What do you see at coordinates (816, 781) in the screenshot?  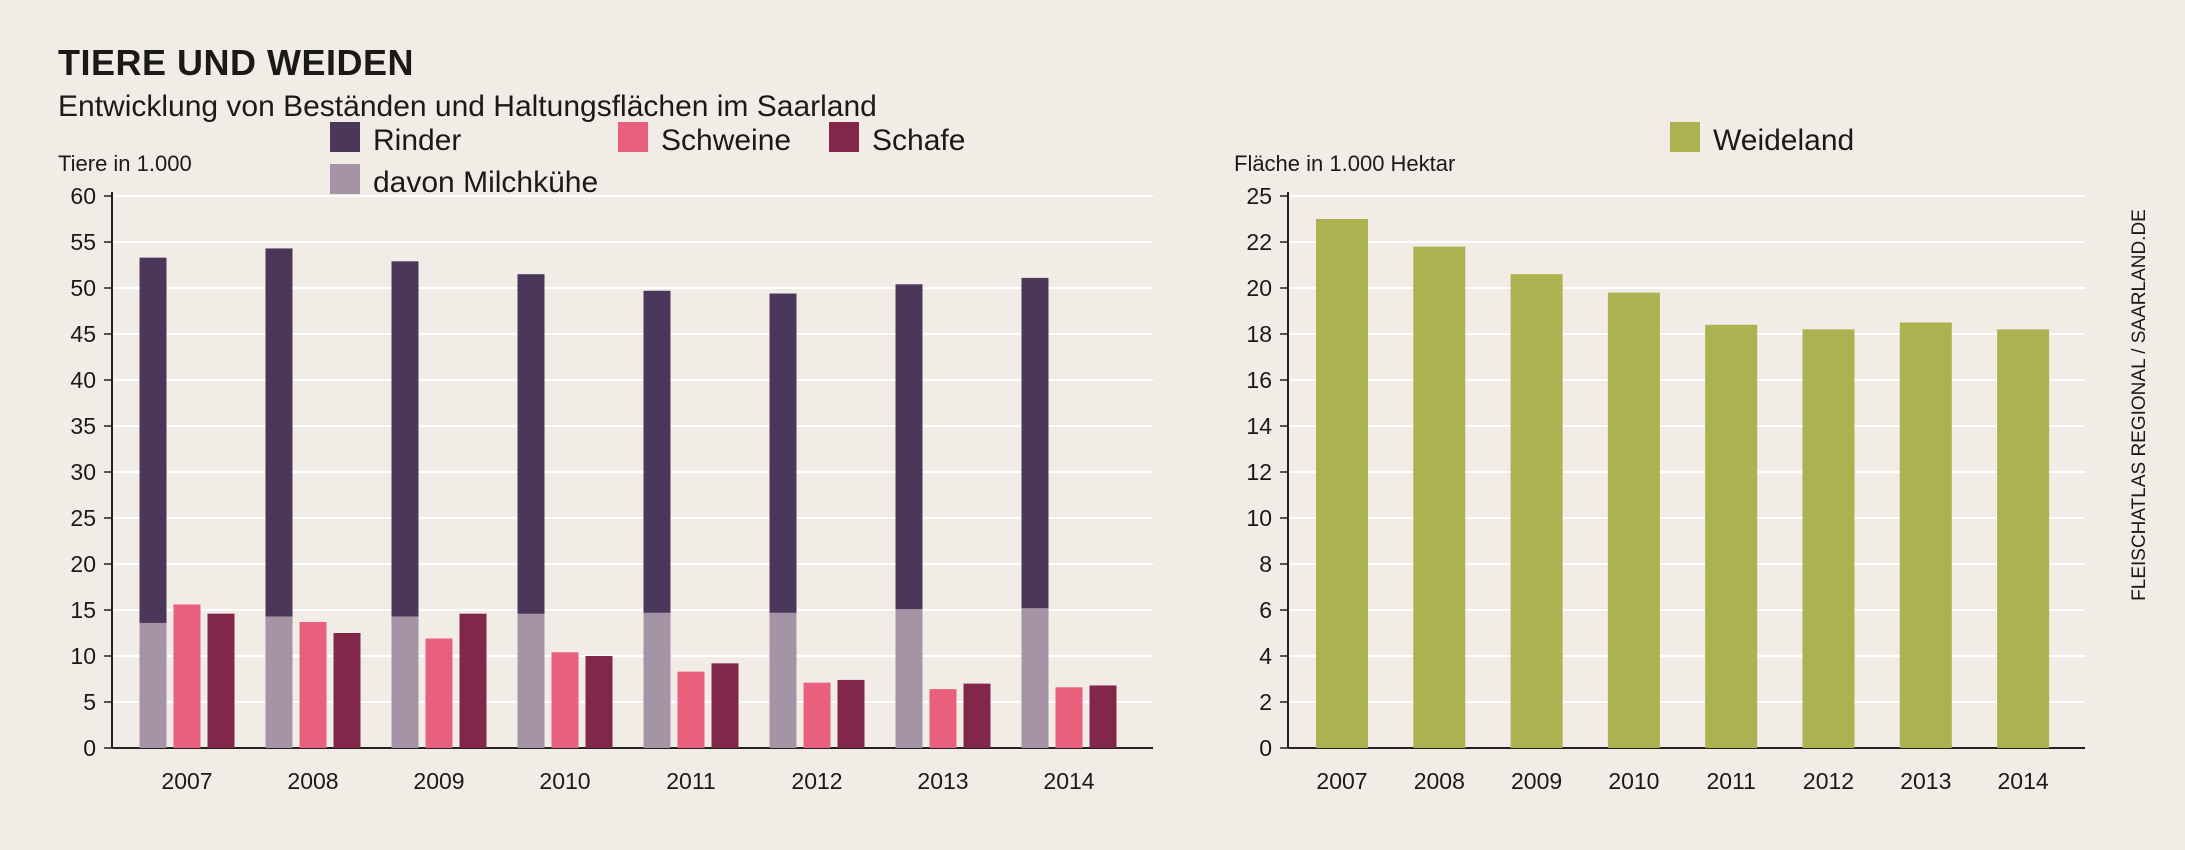 I see `left-x-tick-label: 2012` at bounding box center [816, 781].